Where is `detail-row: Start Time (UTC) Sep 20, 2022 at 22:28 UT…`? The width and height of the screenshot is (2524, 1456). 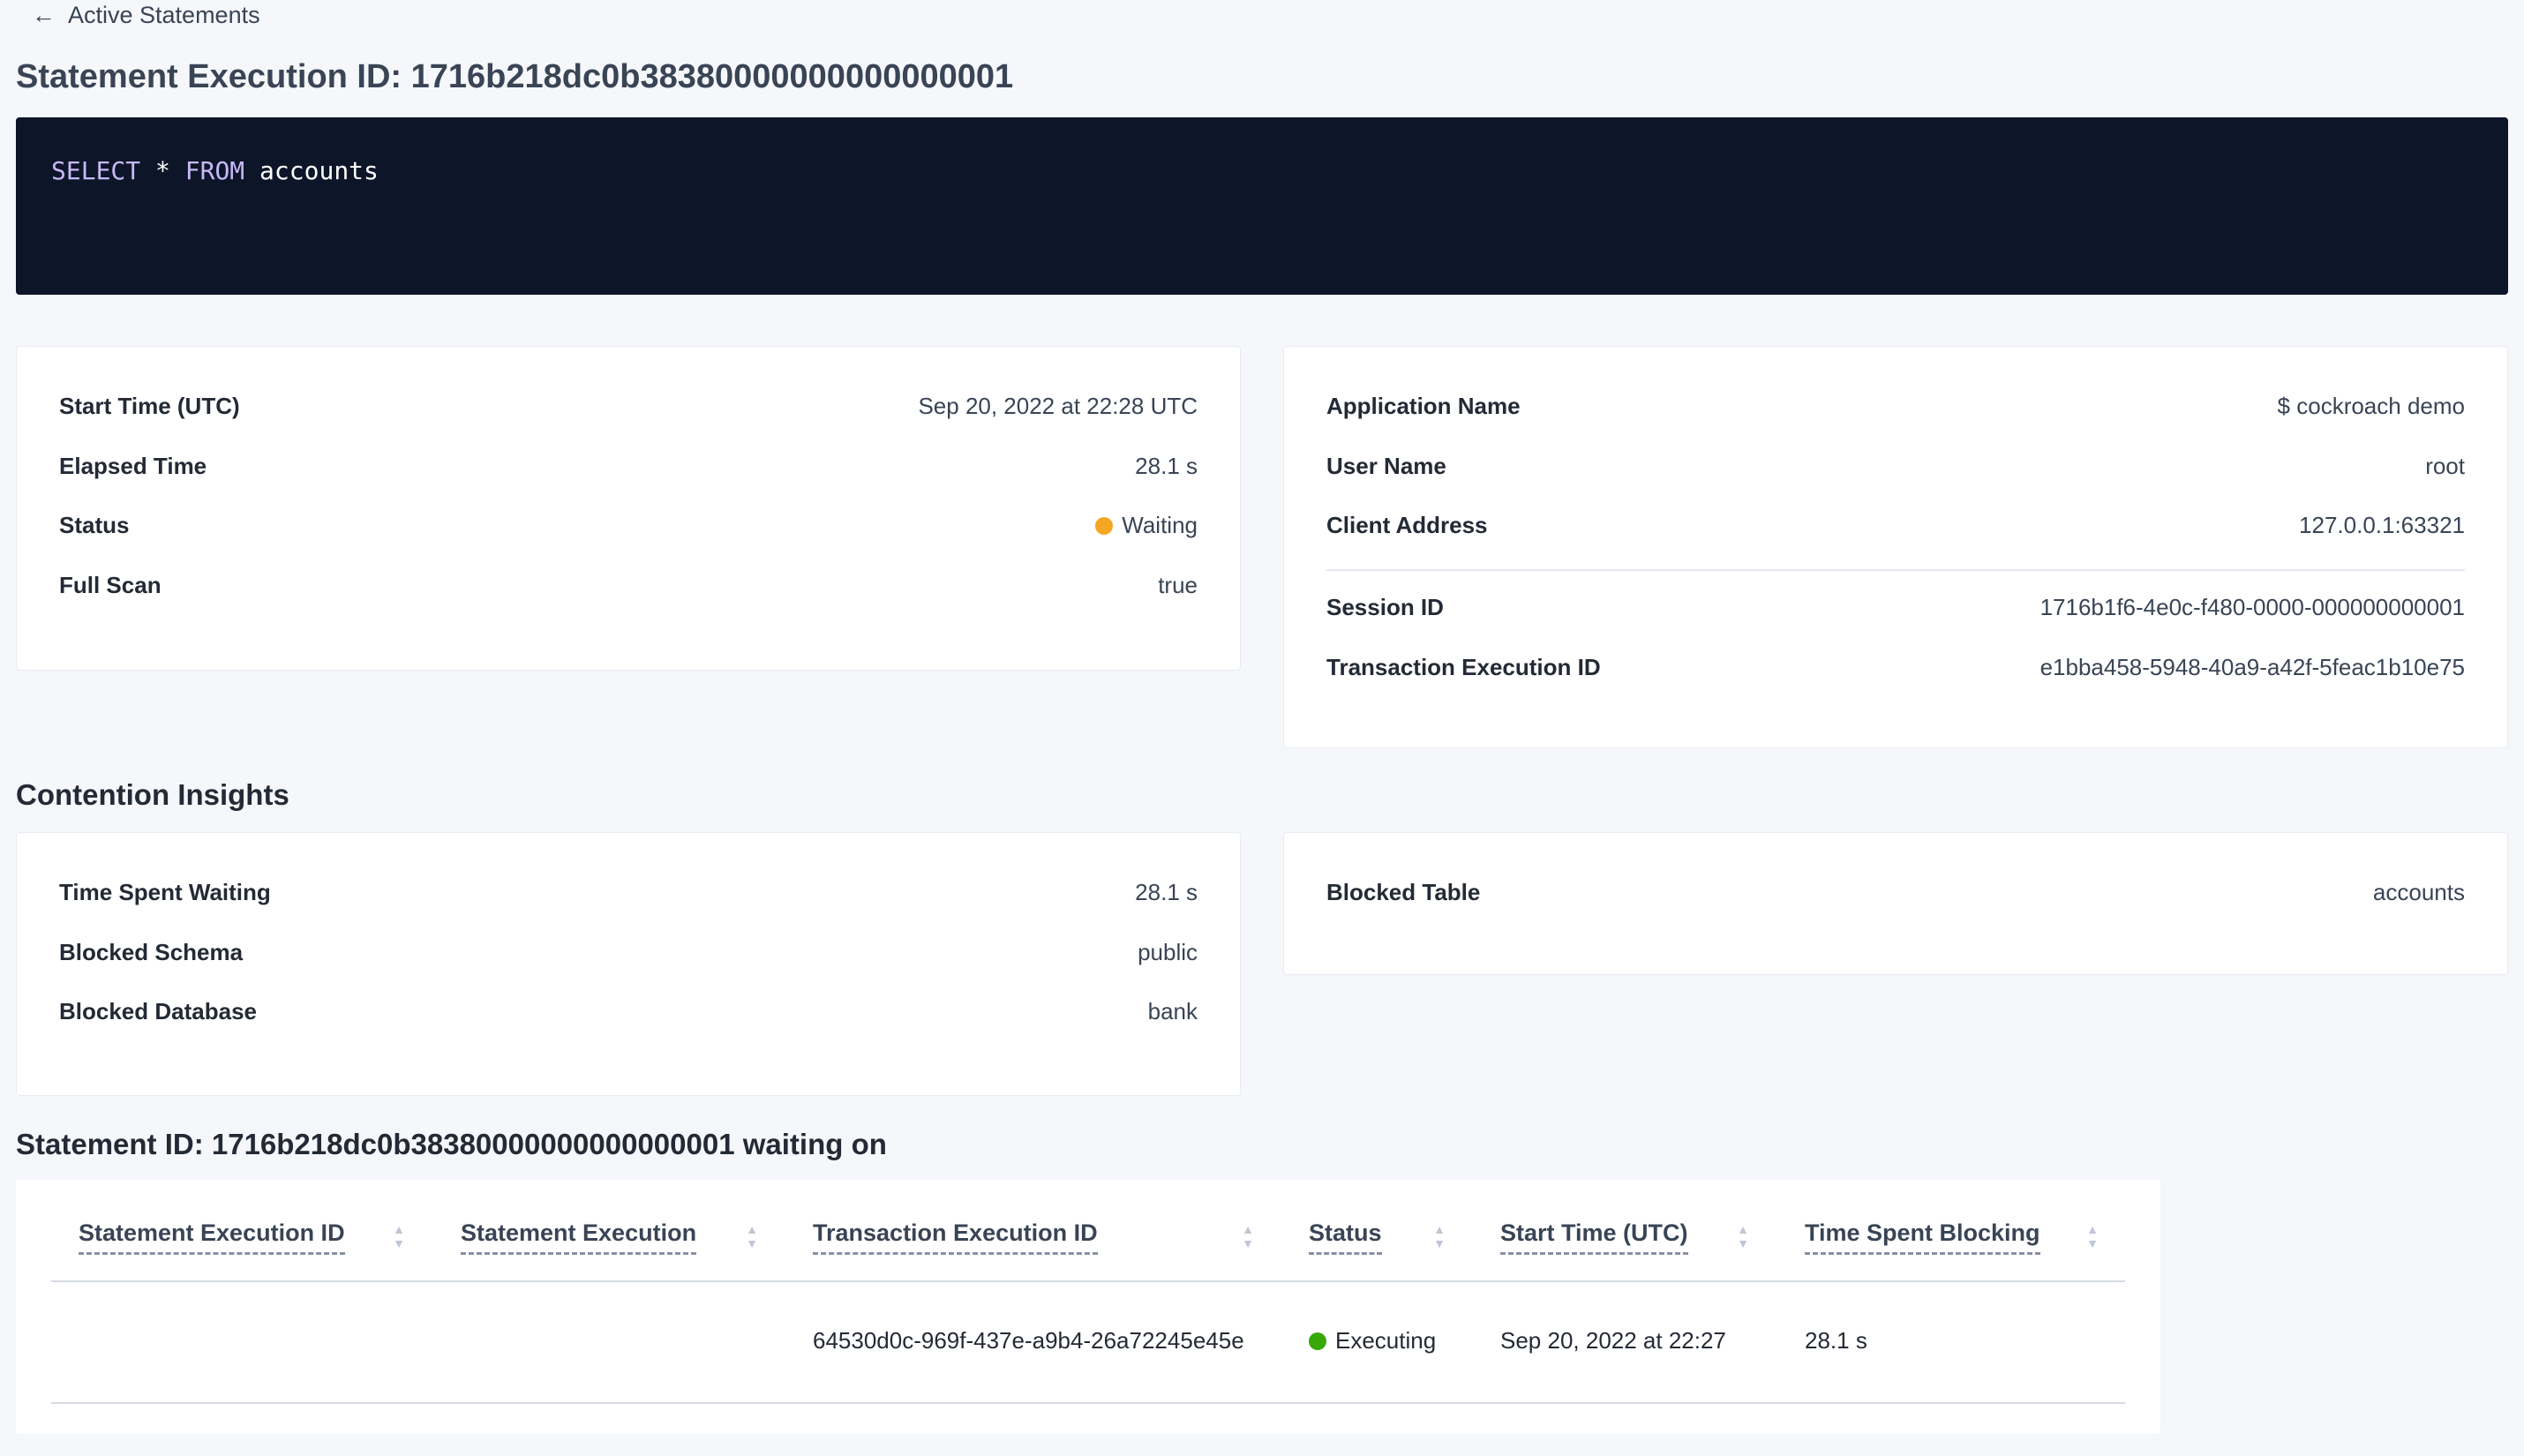
detail-row: Start Time (UTC) Sep 20, 2022 at 22:28 UT… is located at coordinates (628, 406).